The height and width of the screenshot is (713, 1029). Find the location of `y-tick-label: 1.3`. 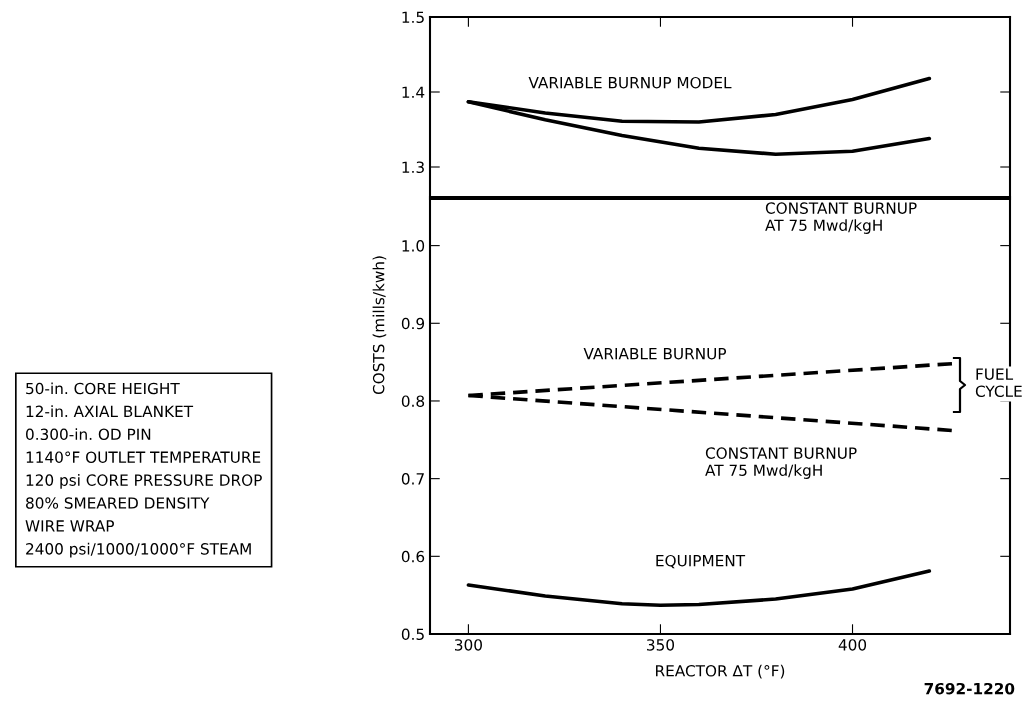

y-tick-label: 1.3 is located at coordinates (413, 167).